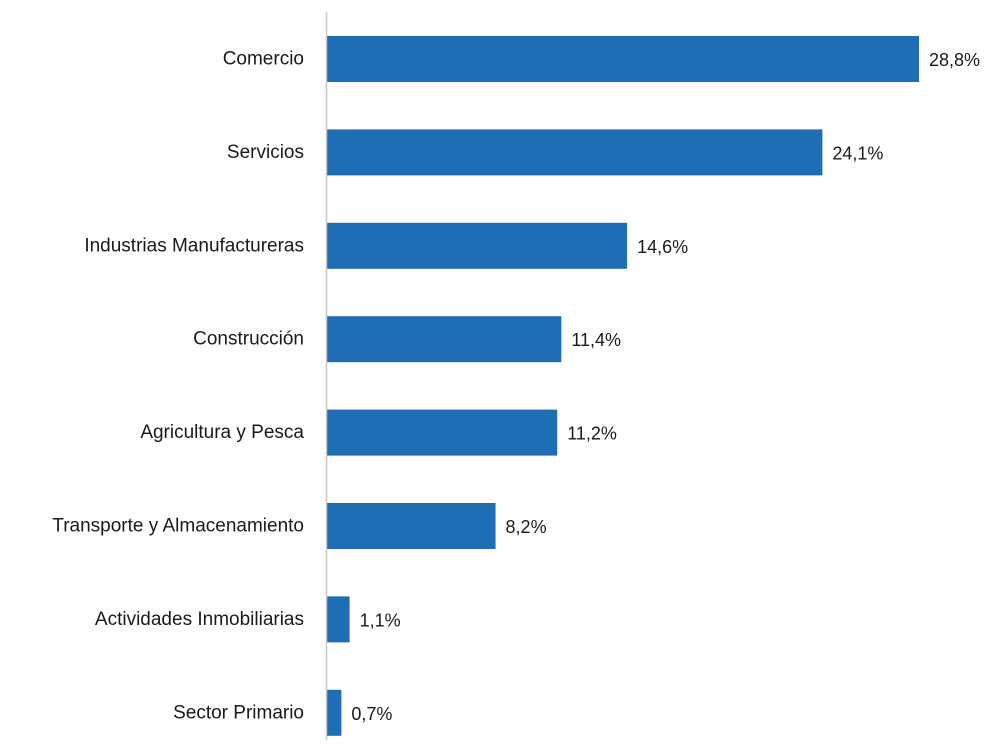  What do you see at coordinates (222, 432) in the screenshot?
I see `category-label: Agricultura y Pesca` at bounding box center [222, 432].